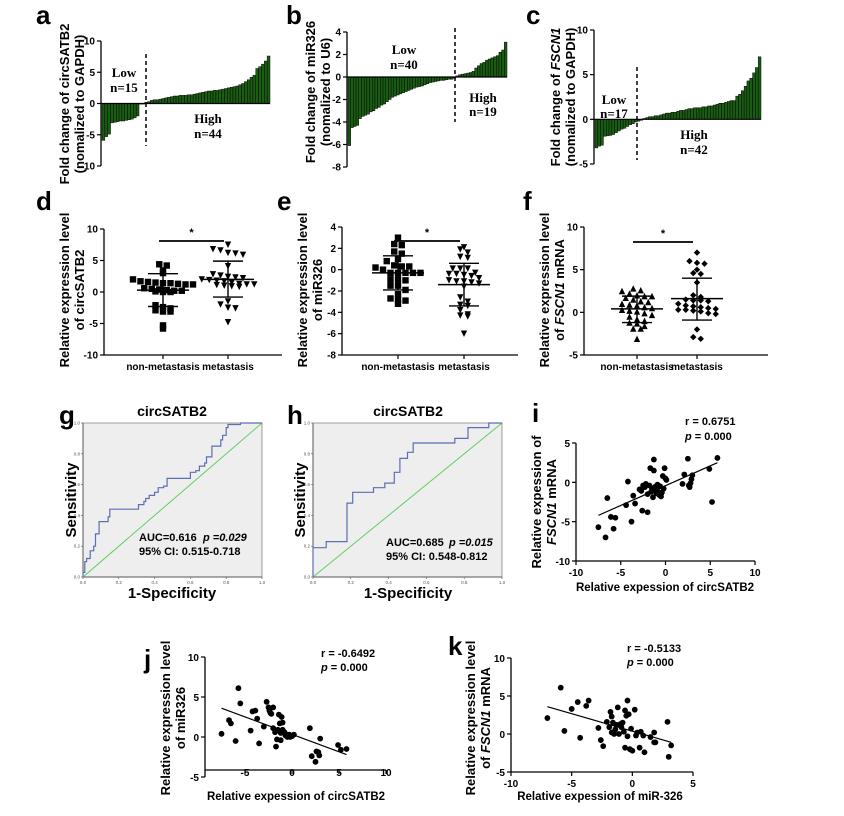  What do you see at coordinates (77, 546) in the screenshot?
I see `panel-g-y-tick-label: 0.2` at bounding box center [77, 546].